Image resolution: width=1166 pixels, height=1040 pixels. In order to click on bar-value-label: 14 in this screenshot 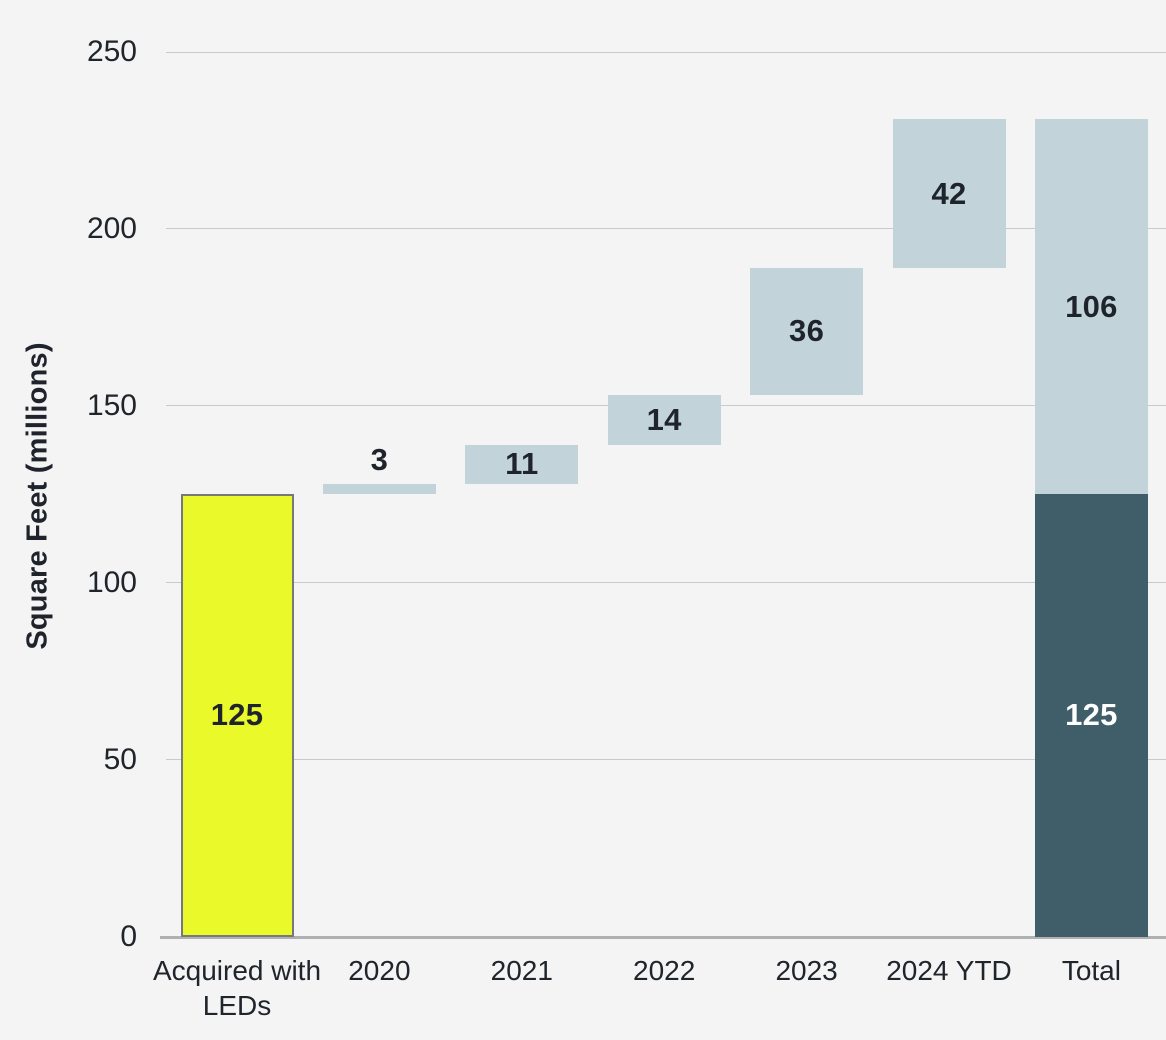, I will do `click(664, 419)`.